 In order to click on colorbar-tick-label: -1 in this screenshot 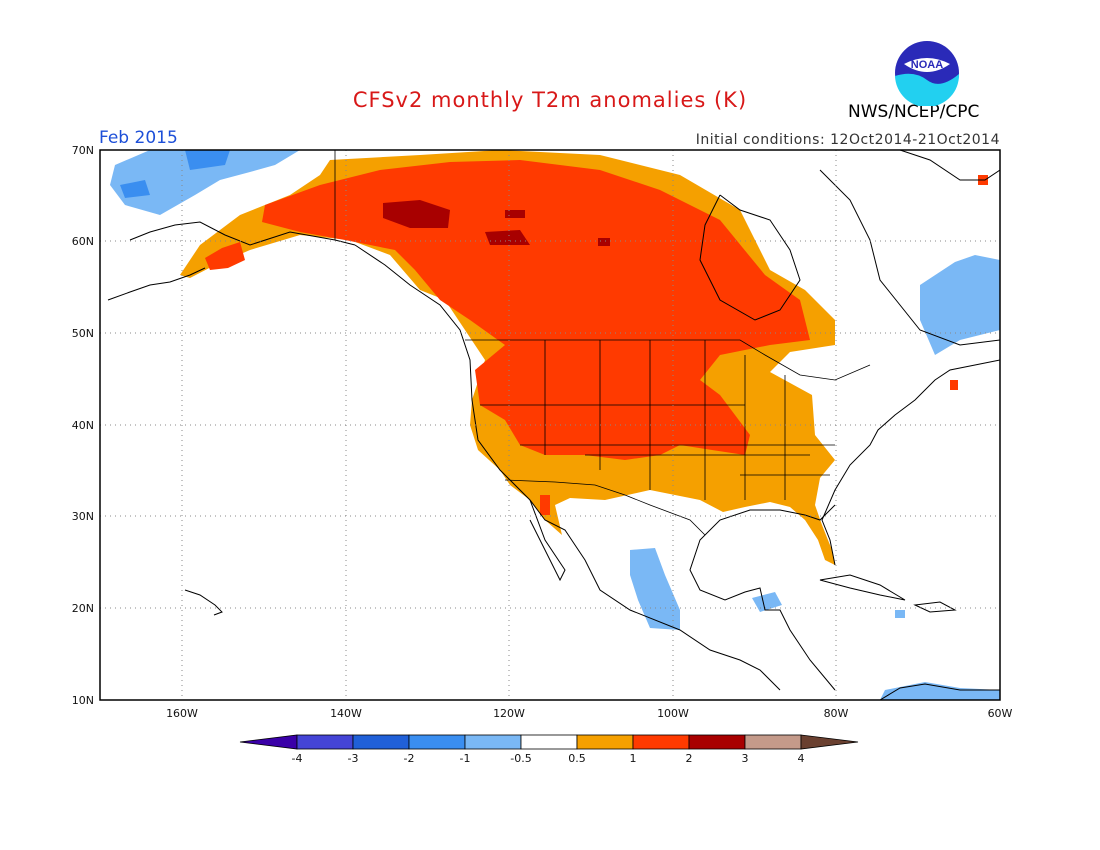, I will do `click(465, 758)`.